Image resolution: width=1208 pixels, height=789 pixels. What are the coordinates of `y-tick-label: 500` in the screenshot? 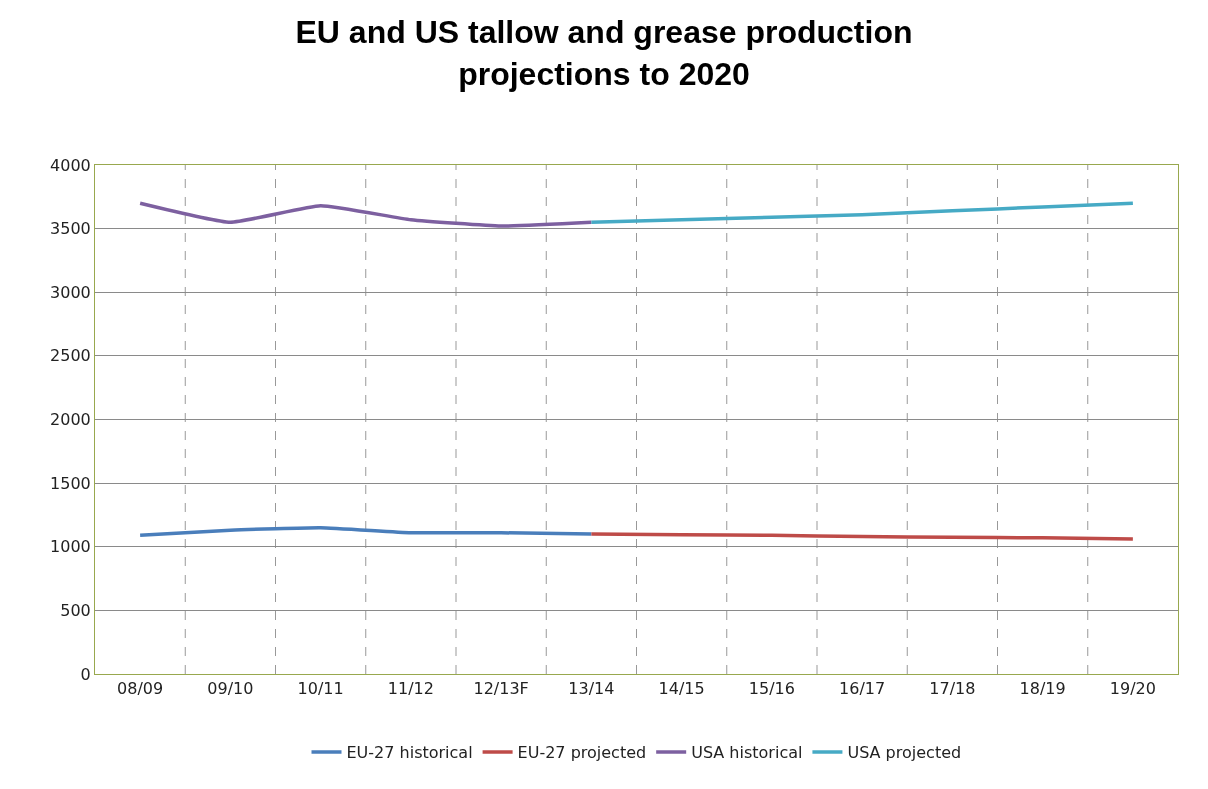 It's located at (75, 610).